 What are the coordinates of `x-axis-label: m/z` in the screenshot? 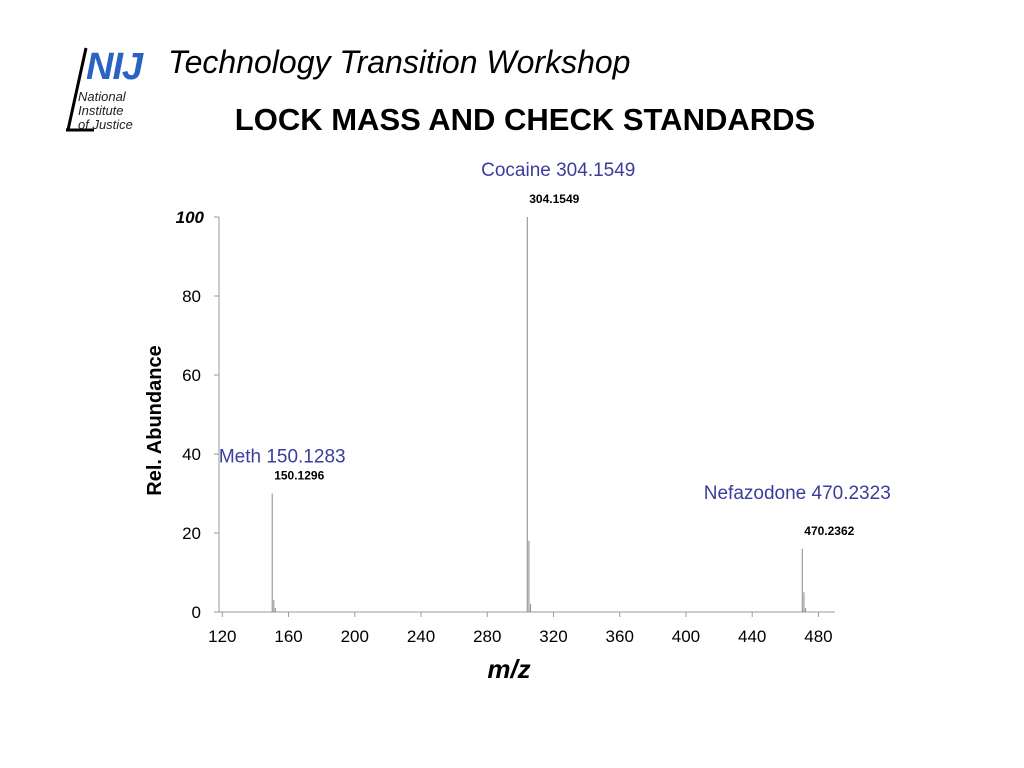 It's located at (508, 669).